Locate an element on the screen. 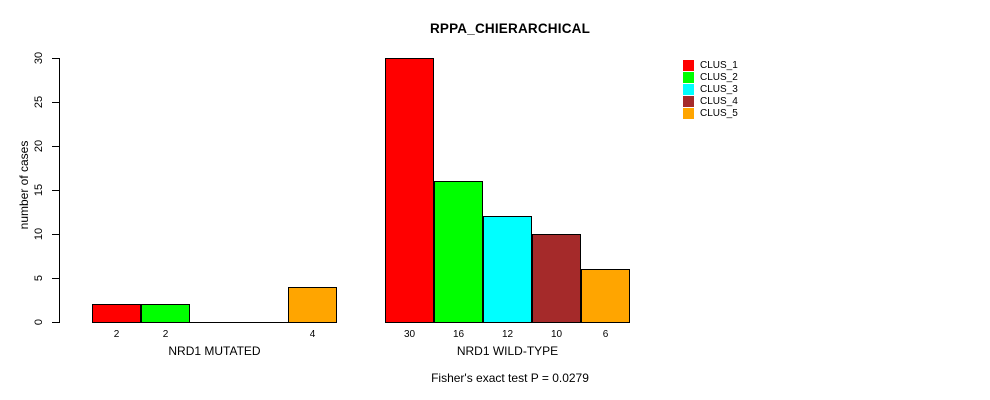 Image resolution: width=990 pixels, height=400 pixels. bar-clus_5-group2 is located at coordinates (605, 296).